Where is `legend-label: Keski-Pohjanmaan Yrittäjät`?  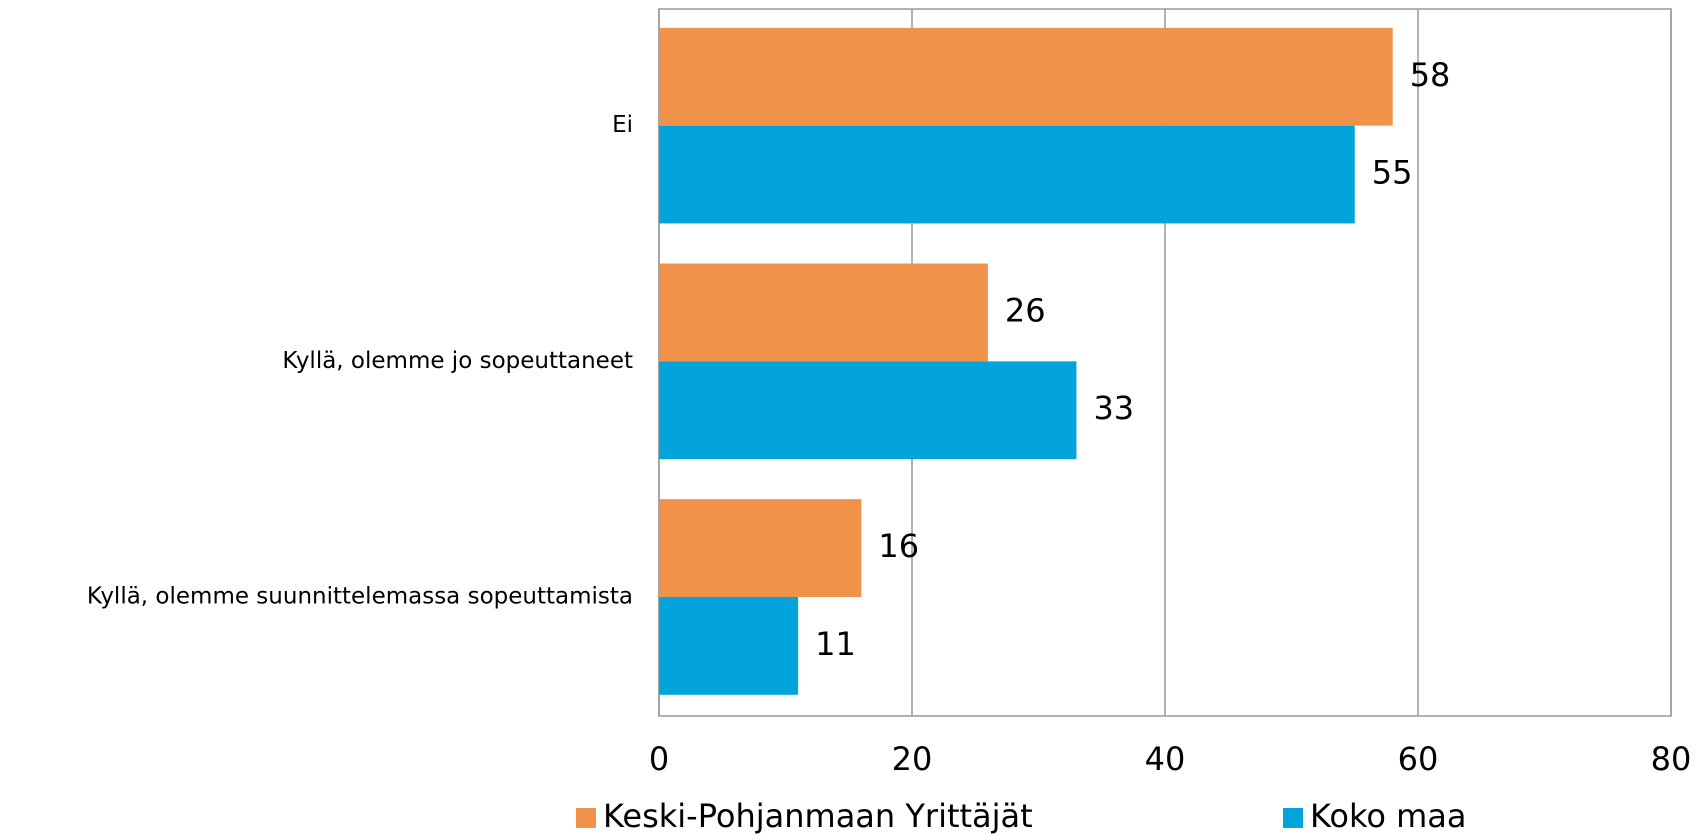 legend-label: Keski-Pohjanmaan Yrittäjät is located at coordinates (818, 816).